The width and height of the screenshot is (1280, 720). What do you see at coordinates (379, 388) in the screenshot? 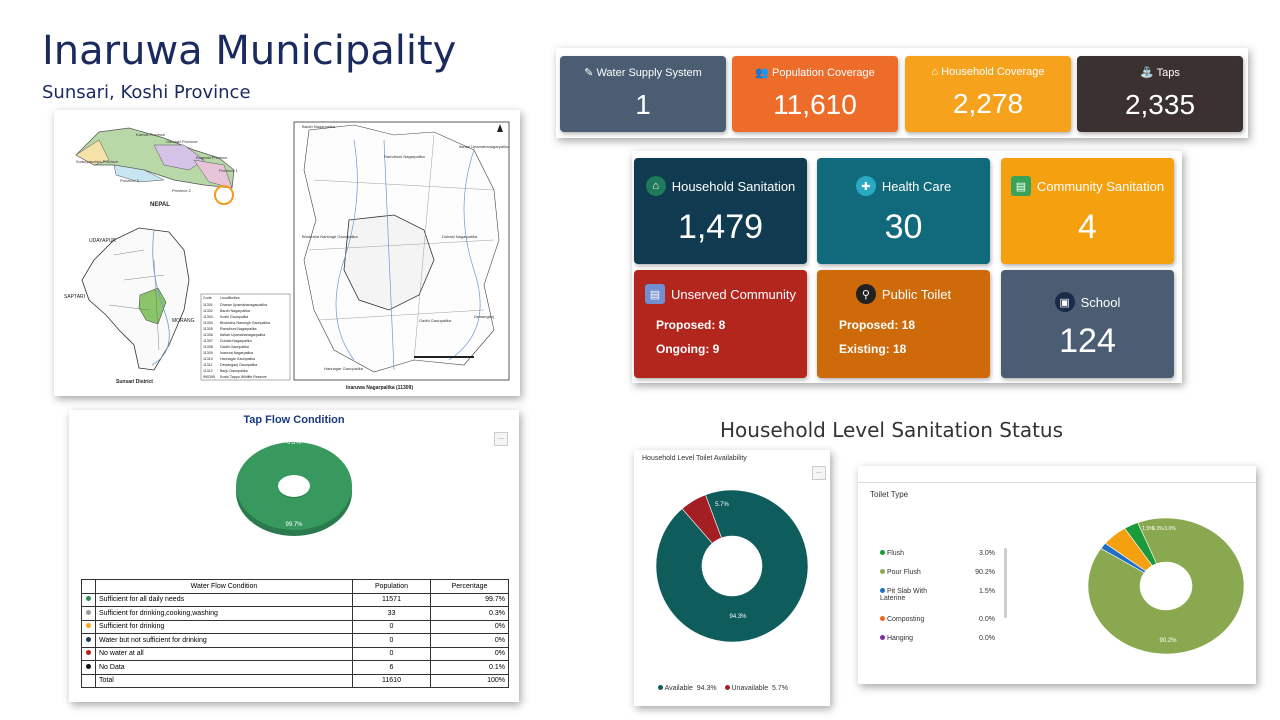
I see `municipality-map-label: Inaruwa Nagarpalika (11309)` at bounding box center [379, 388].